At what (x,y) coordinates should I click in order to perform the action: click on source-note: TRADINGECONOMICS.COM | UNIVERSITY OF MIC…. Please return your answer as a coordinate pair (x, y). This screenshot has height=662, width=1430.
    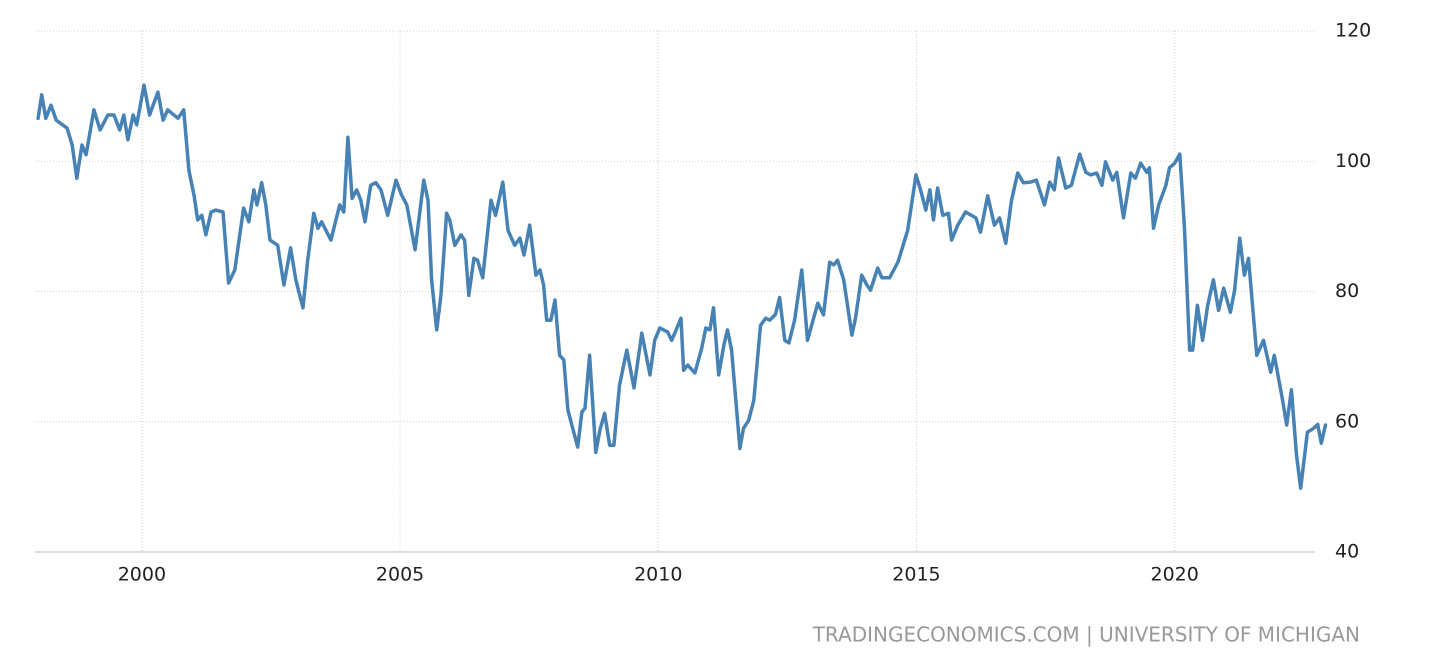
    Looking at the image, I should click on (1086, 635).